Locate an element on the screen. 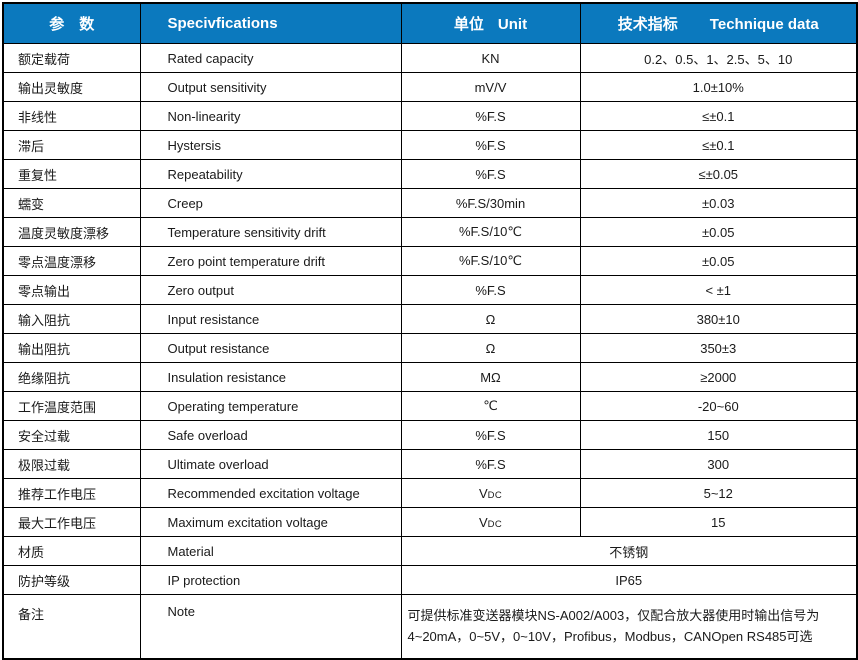 This screenshot has height=660, width=858. table-row: 输入阻抗 Input resistance Ω 380±10 is located at coordinates (430, 319).